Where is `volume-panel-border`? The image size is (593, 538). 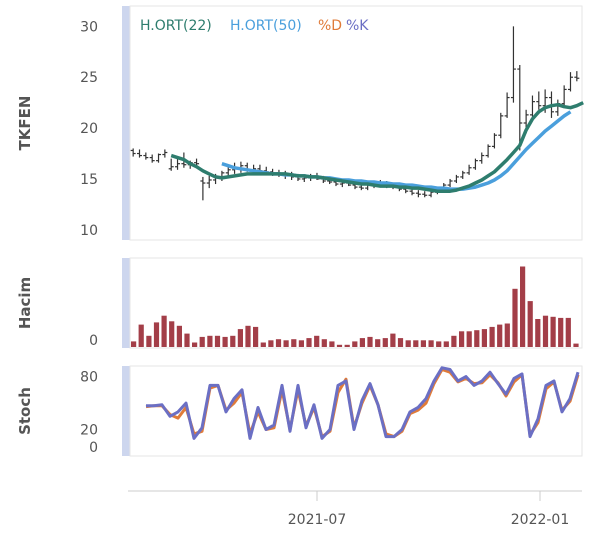
volume-panel-border is located at coordinates (356, 303).